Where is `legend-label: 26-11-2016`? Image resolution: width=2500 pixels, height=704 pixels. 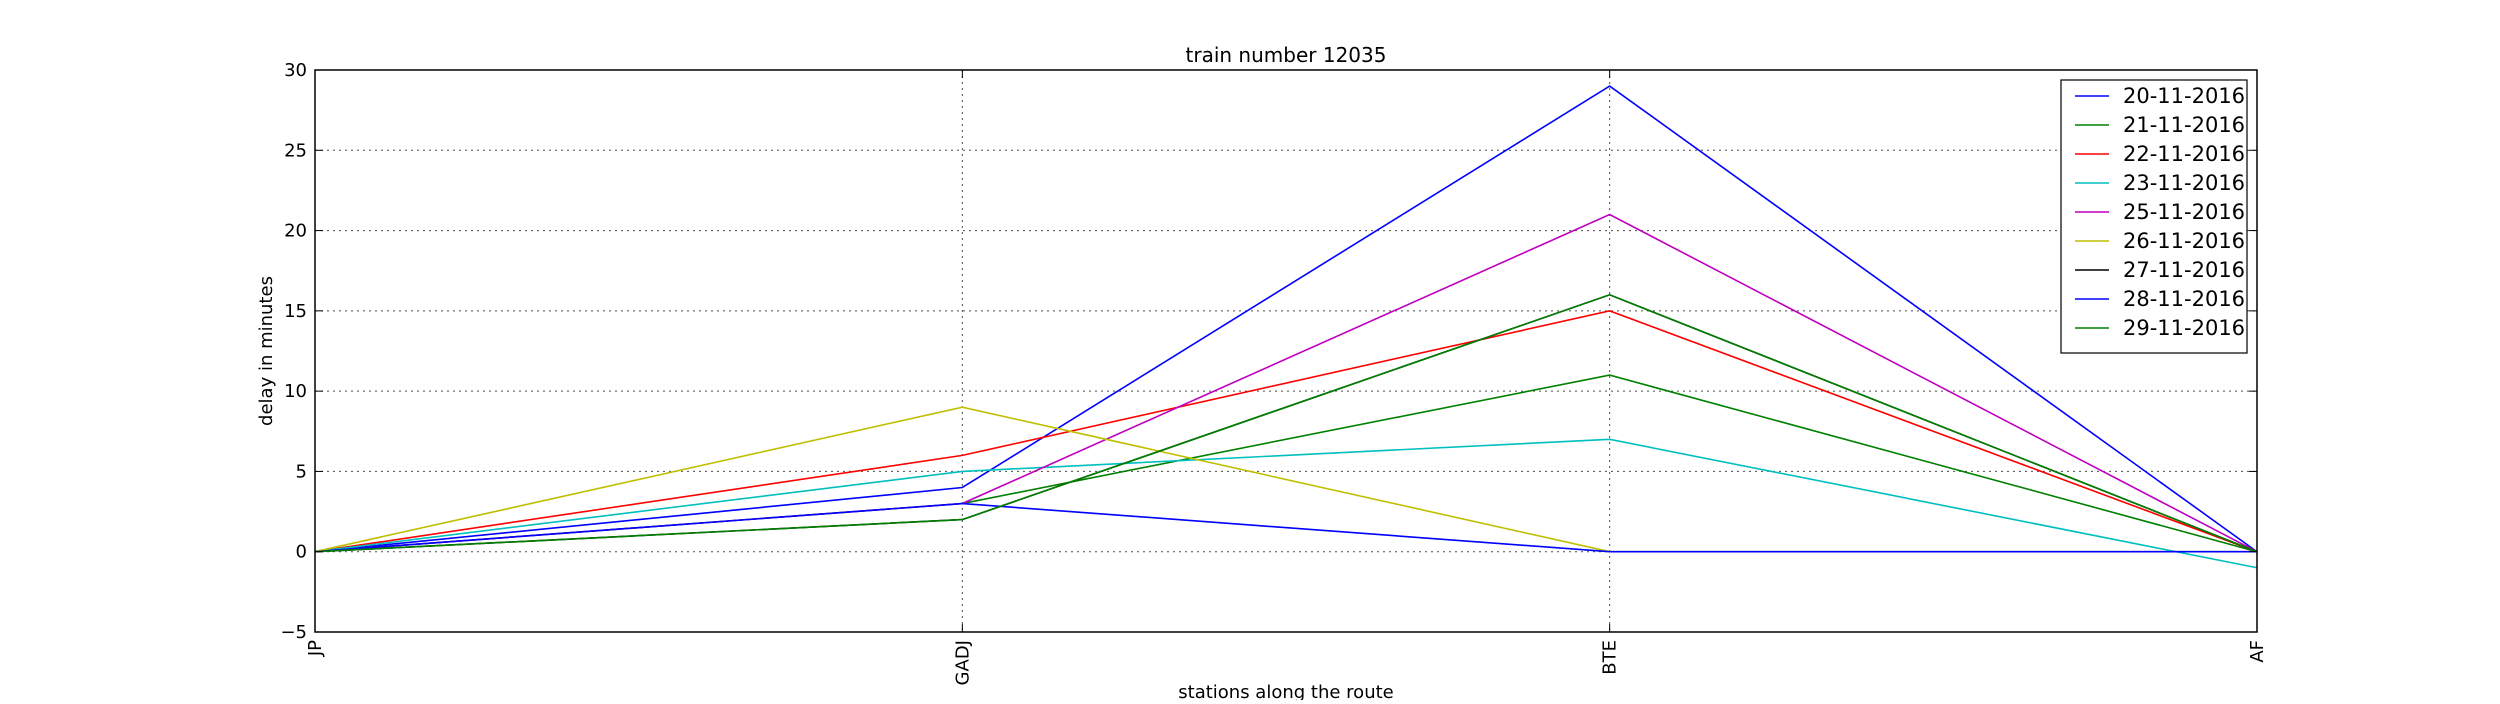 legend-label: 26-11-2016 is located at coordinates (2184, 241).